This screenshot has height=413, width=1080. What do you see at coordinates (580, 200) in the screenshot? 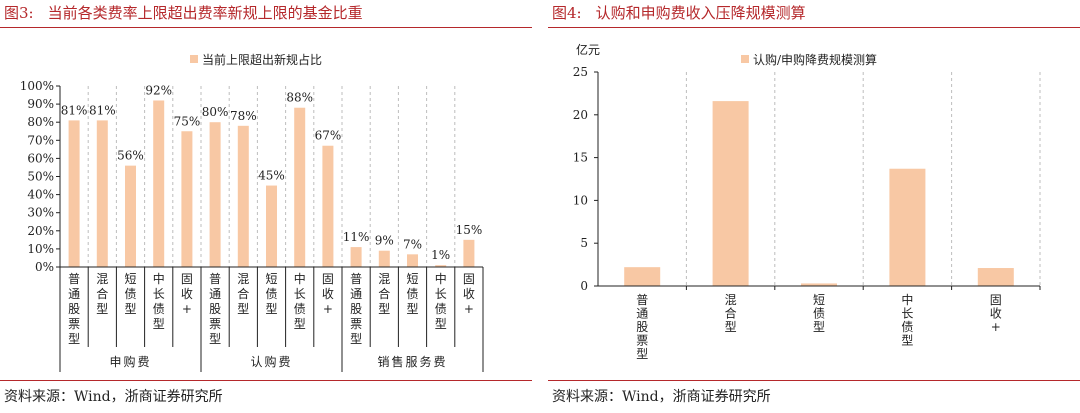
I see `y-tick-label: 10` at bounding box center [580, 200].